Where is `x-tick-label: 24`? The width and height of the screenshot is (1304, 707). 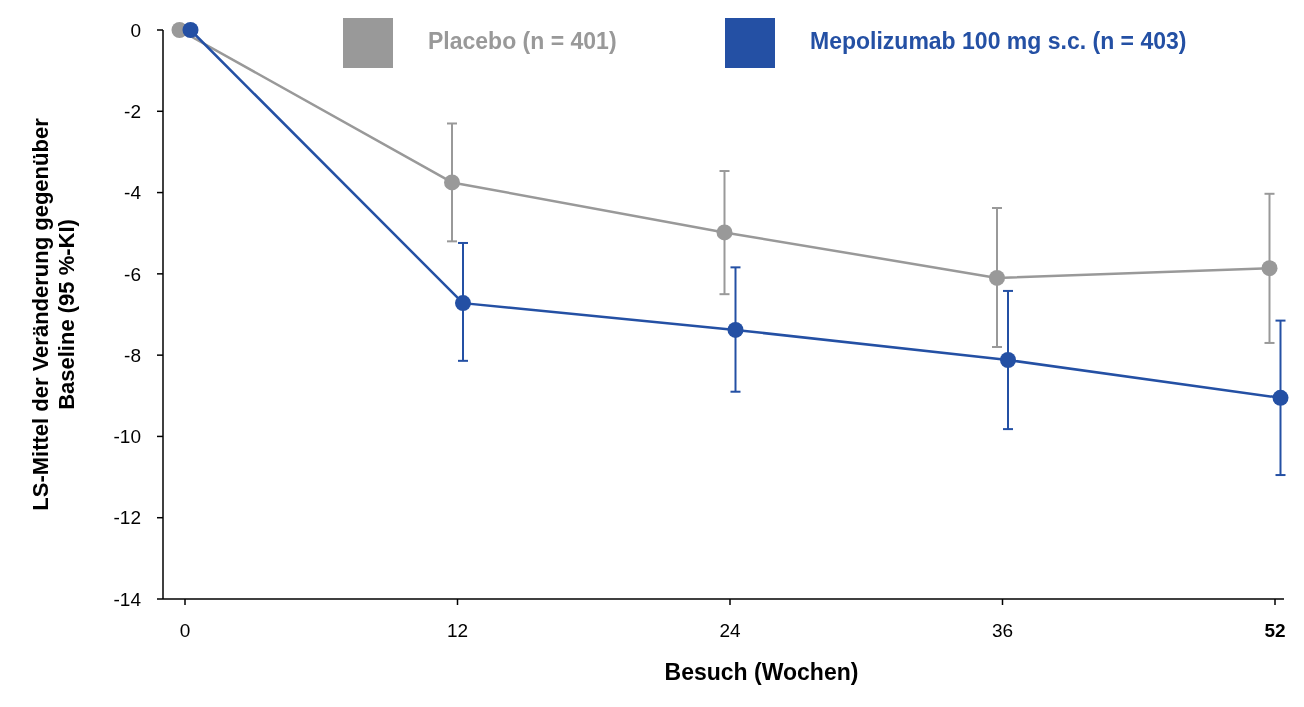 x-tick-label: 24 is located at coordinates (730, 630).